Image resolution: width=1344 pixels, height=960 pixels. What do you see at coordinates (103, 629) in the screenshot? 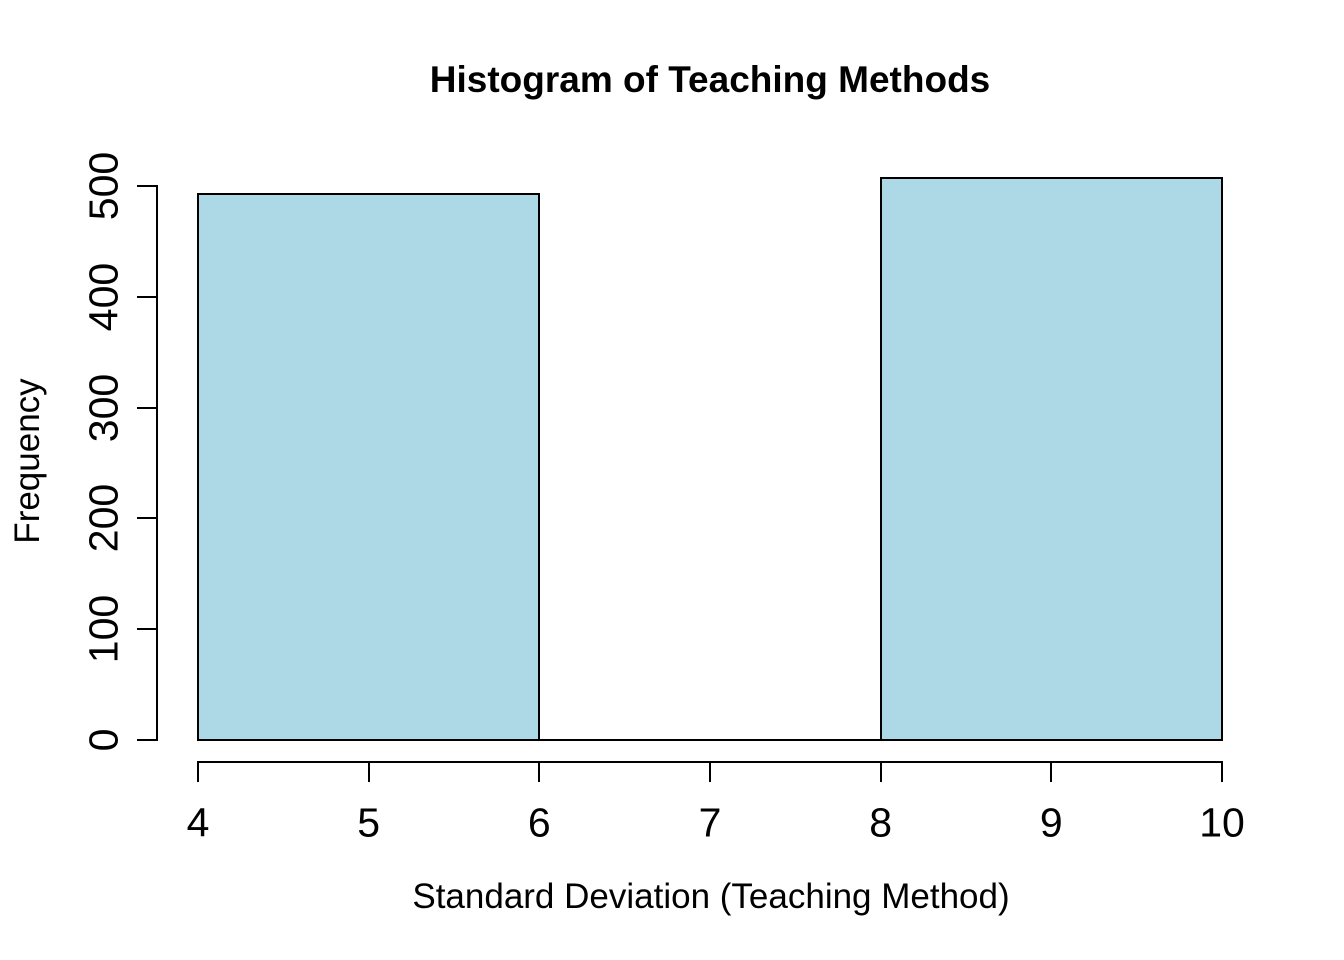
I see `y-tick-label: 100` at bounding box center [103, 629].